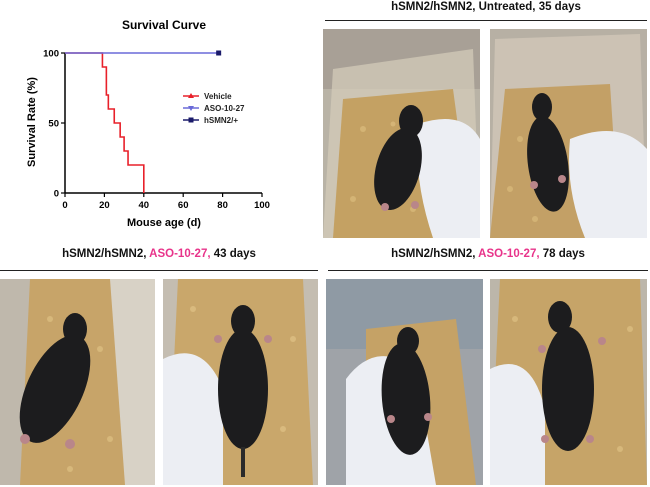 The height and width of the screenshot is (487, 650). What do you see at coordinates (106, 254) in the screenshot?
I see `header-aso-43-prefix: hSMN2/hSMN2,` at bounding box center [106, 254].